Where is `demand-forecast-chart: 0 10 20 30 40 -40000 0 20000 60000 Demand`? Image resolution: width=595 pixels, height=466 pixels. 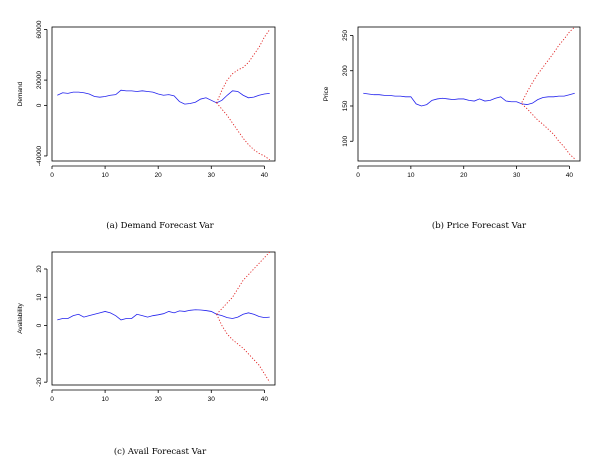
demand-forecast-chart: 0 10 20 30 40 -40000 0 20000 60000 Demand is located at coordinates (146, 99).